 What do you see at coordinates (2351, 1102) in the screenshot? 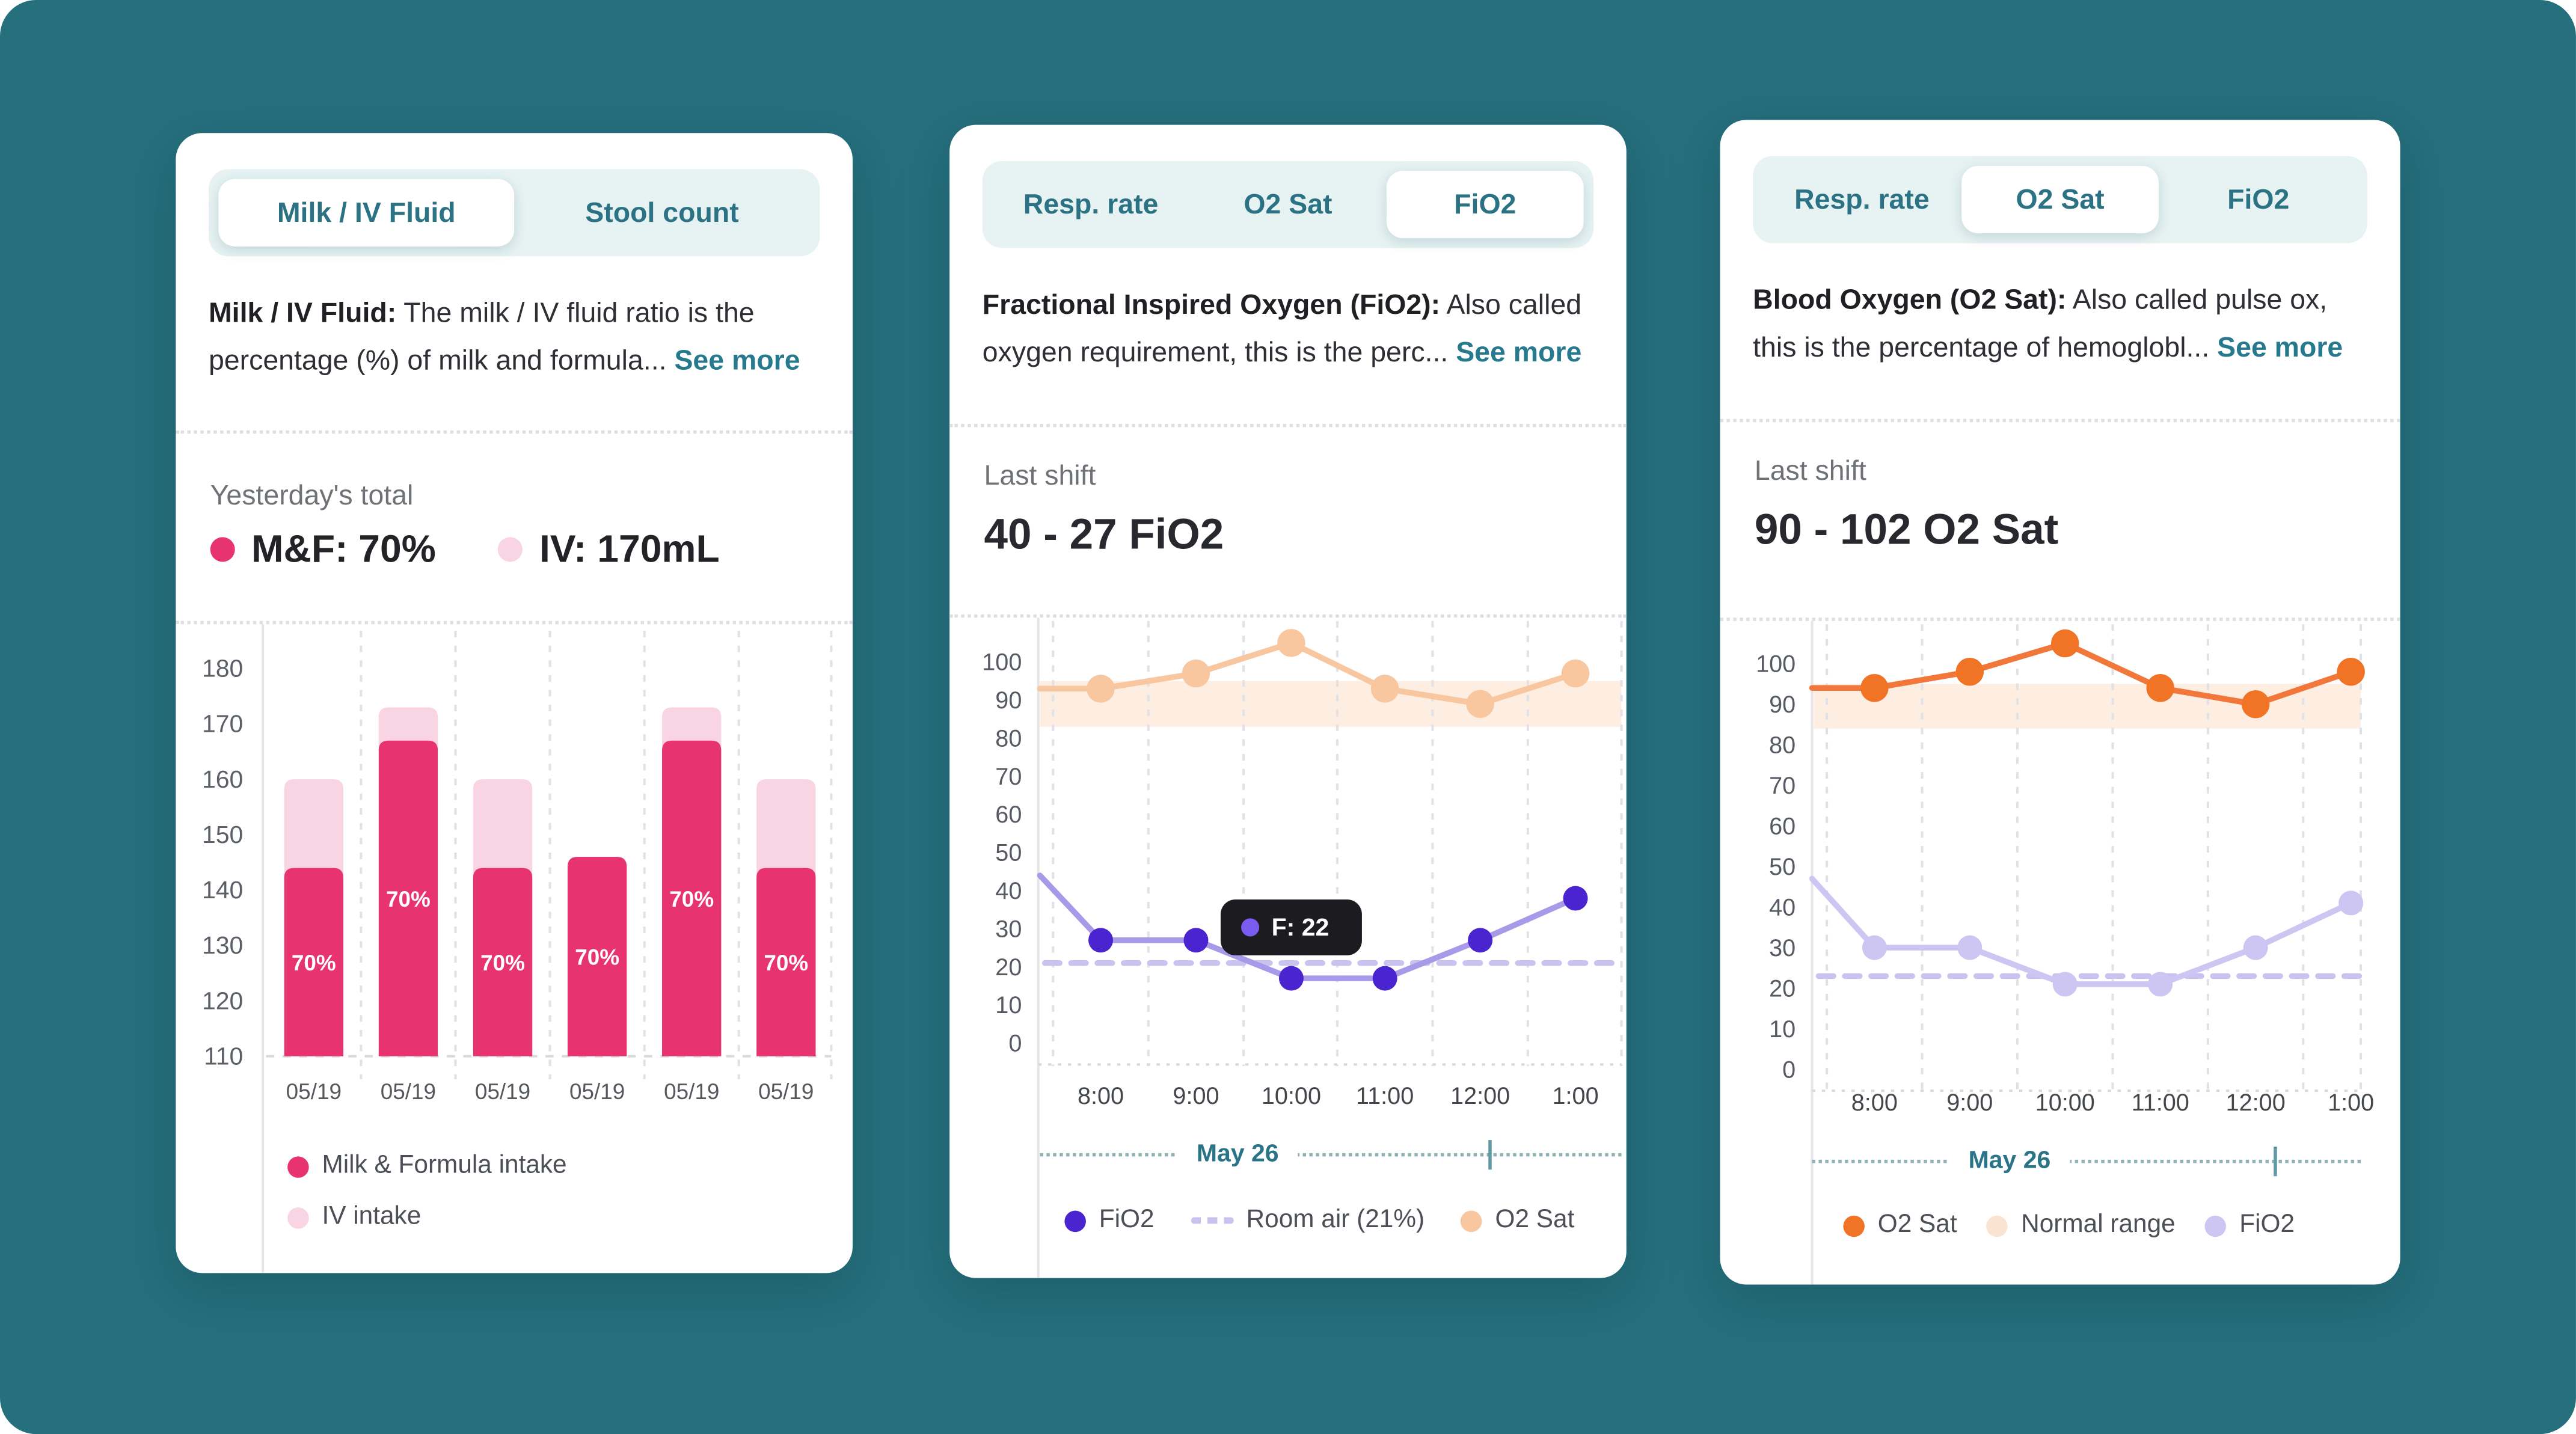
I see `svg-text: 1:00` at bounding box center [2351, 1102].